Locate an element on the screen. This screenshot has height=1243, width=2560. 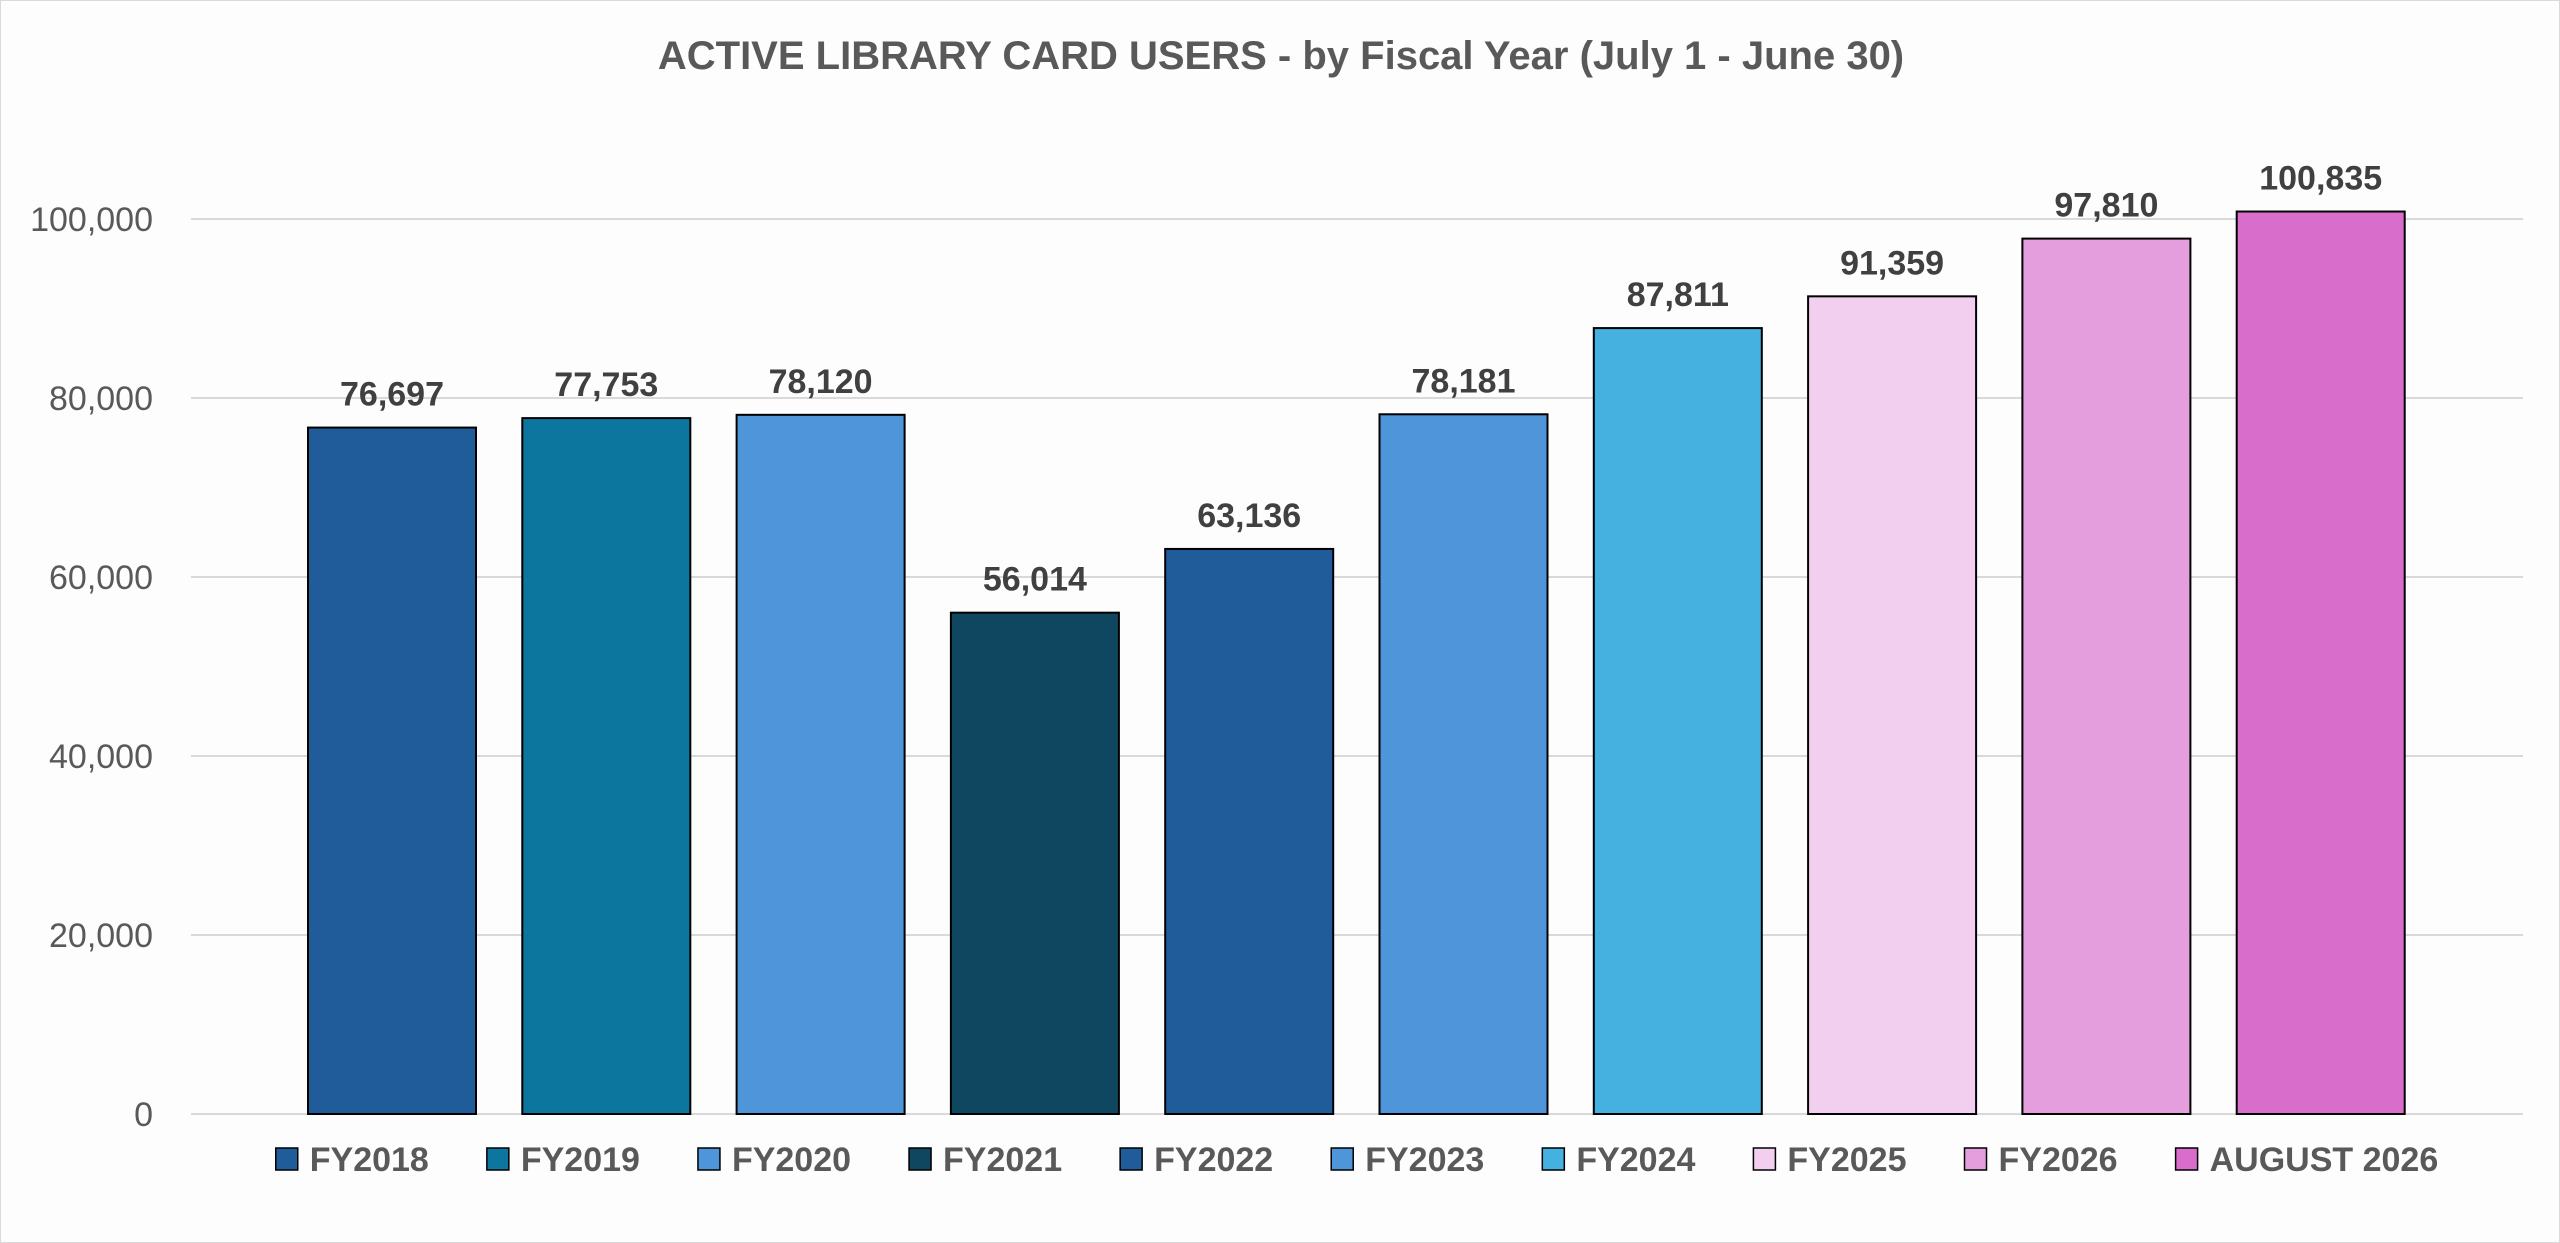
y-tick-label: 20,000 is located at coordinates (101, 936).